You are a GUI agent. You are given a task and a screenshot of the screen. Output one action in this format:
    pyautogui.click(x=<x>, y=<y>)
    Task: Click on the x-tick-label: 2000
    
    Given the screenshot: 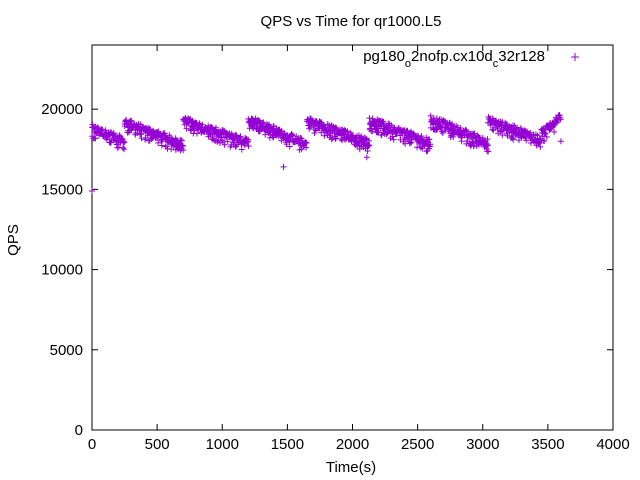 What is the action you would take?
    pyautogui.click(x=352, y=444)
    